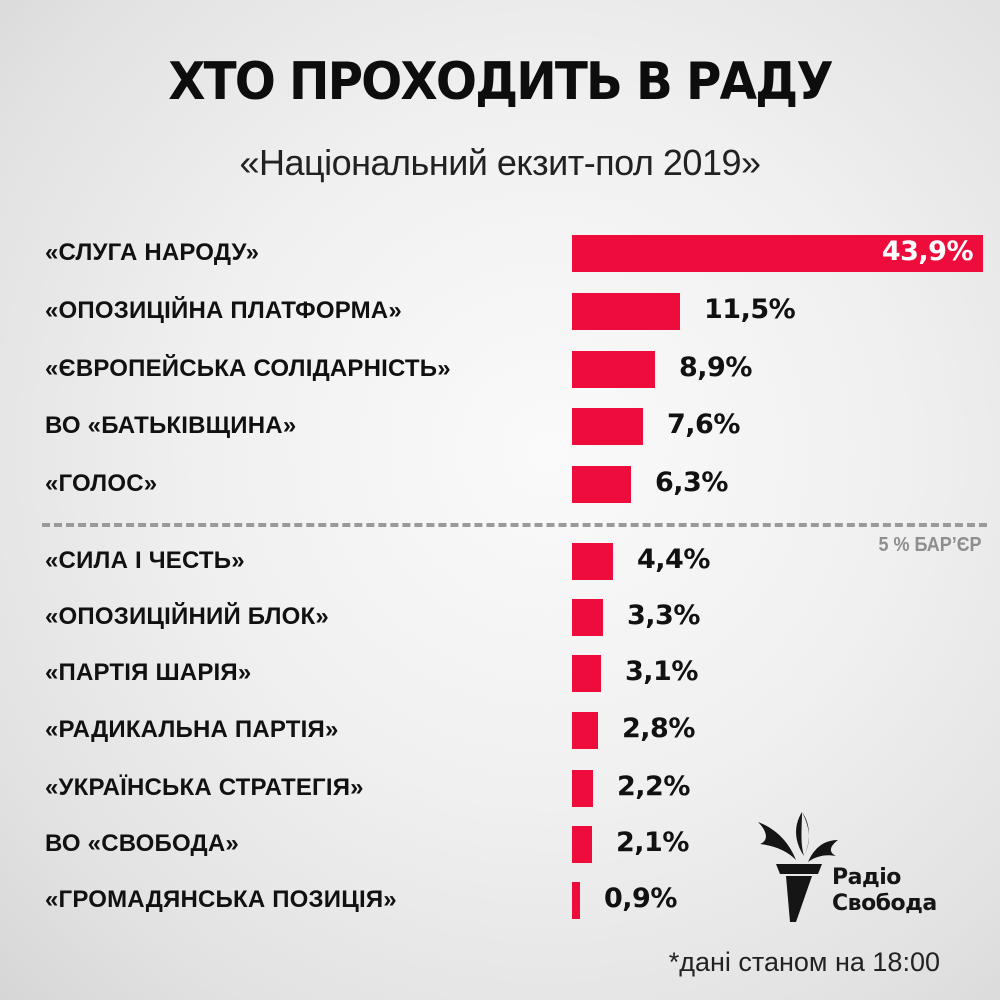  Describe the element at coordinates (500, 562) in the screenshot. I see `chart-row: «СИЛА І ЧЕСТЬ» 4,4%` at that location.